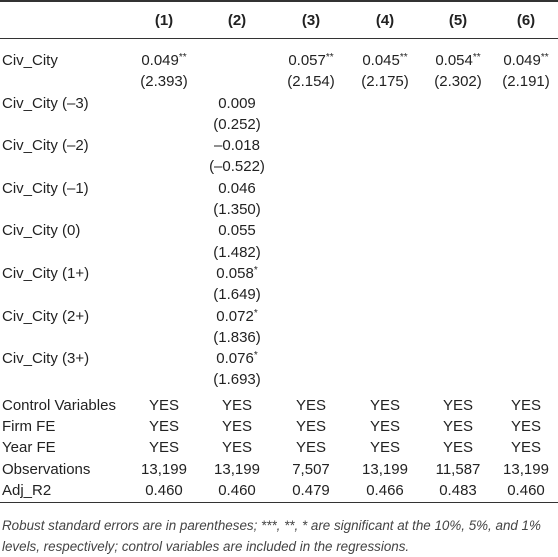  I want to click on table-row: Civ_City (–2) –0.018 (–0.522), so click(279, 156).